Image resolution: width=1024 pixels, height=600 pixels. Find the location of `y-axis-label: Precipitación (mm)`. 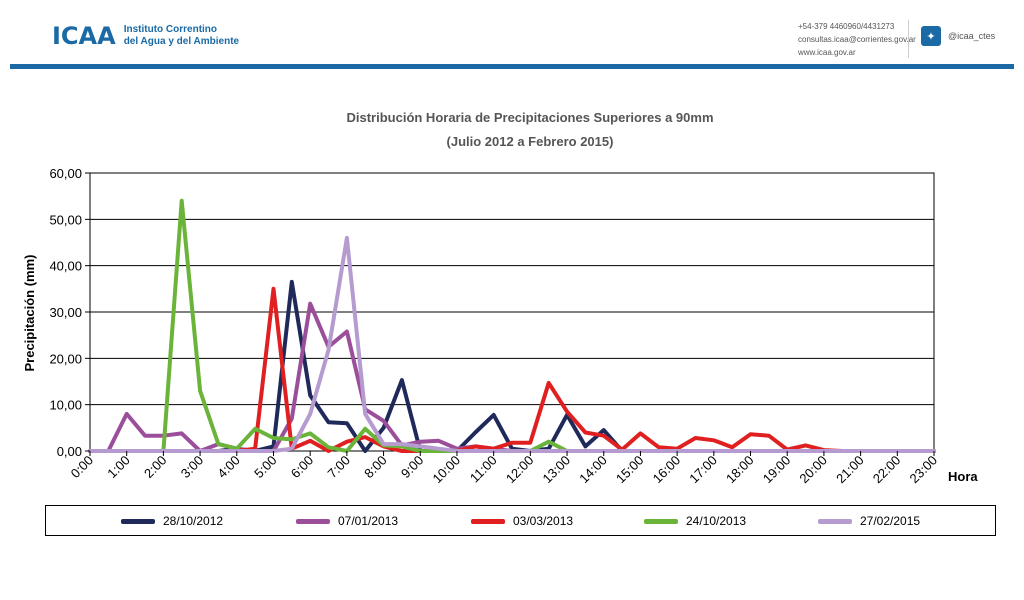

y-axis-label: Precipitación (mm) is located at coordinates (29, 312).